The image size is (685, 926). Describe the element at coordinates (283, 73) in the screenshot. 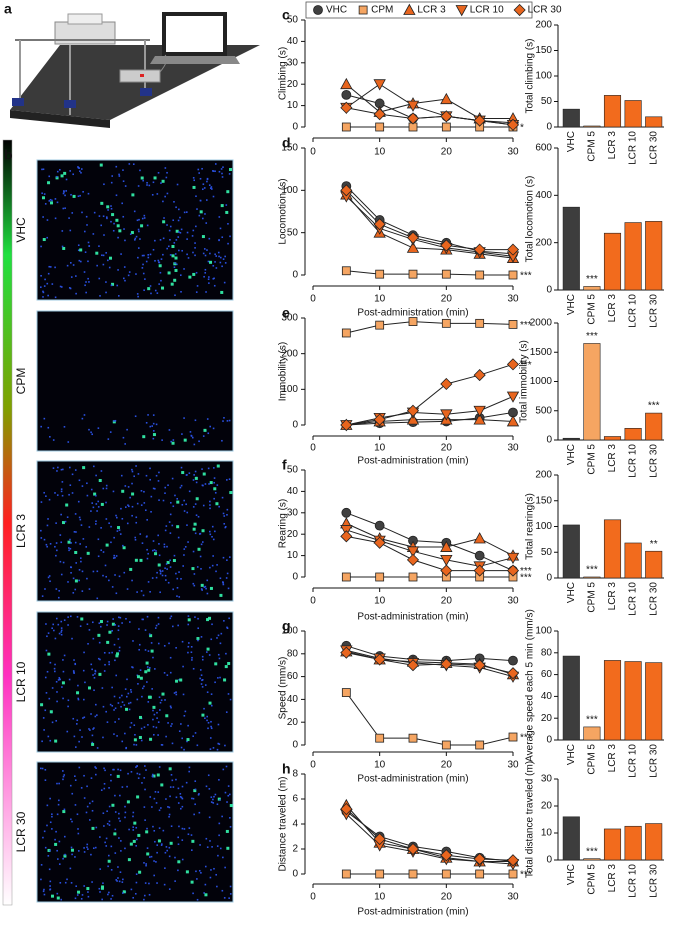

I see `y-axis-title: Climbing (s)` at that location.